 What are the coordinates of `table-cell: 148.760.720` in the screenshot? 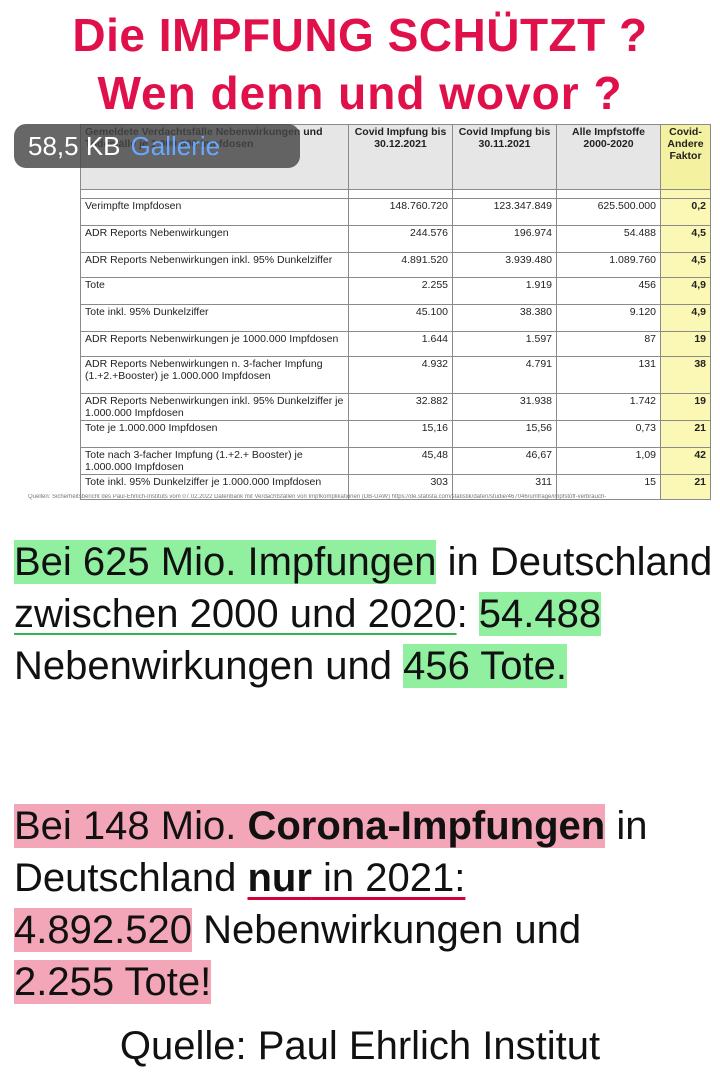 It's located at (400, 212).